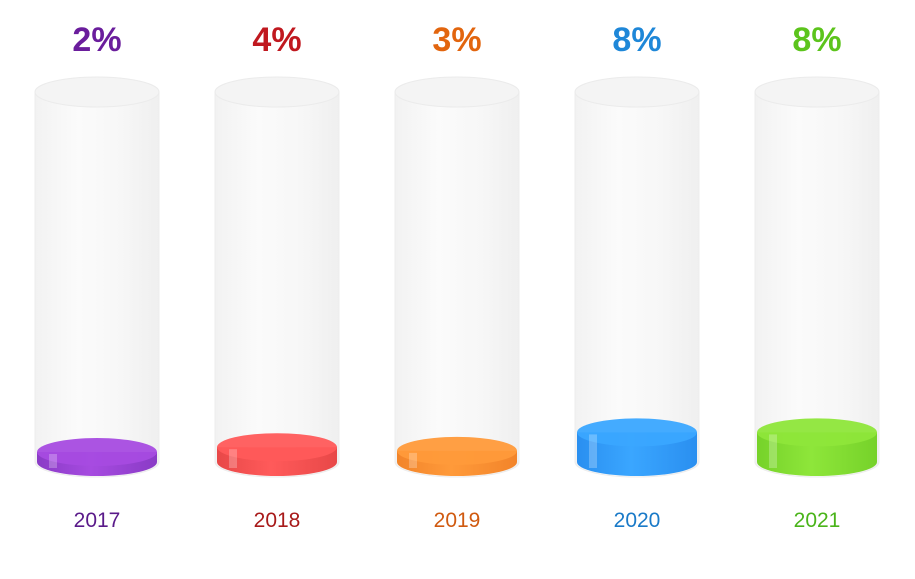 The image size is (915, 579). I want to click on cylinder-2019, so click(457, 277).